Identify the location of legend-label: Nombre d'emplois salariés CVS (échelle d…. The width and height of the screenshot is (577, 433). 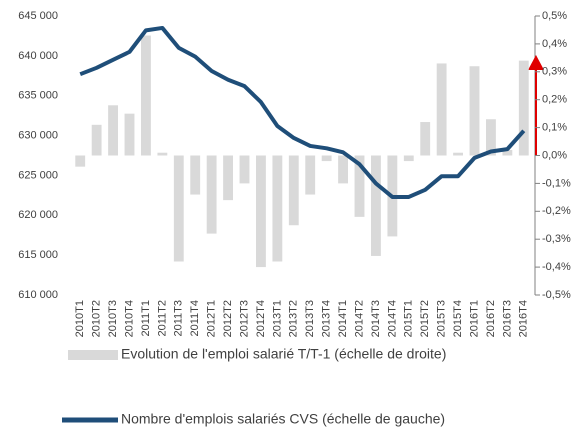
(283, 419).